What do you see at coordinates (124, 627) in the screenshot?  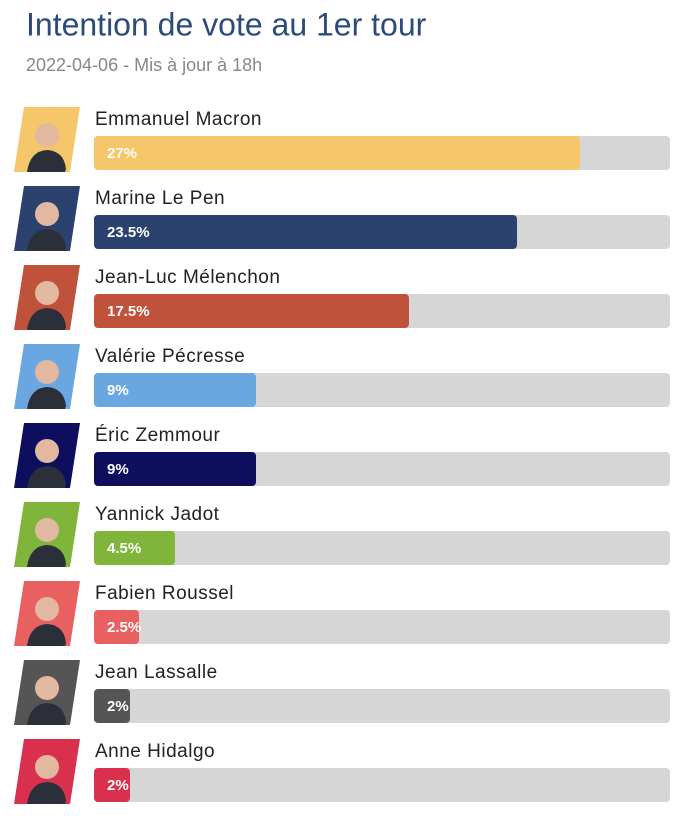 I see `bar-value-label: 2.5%` at bounding box center [124, 627].